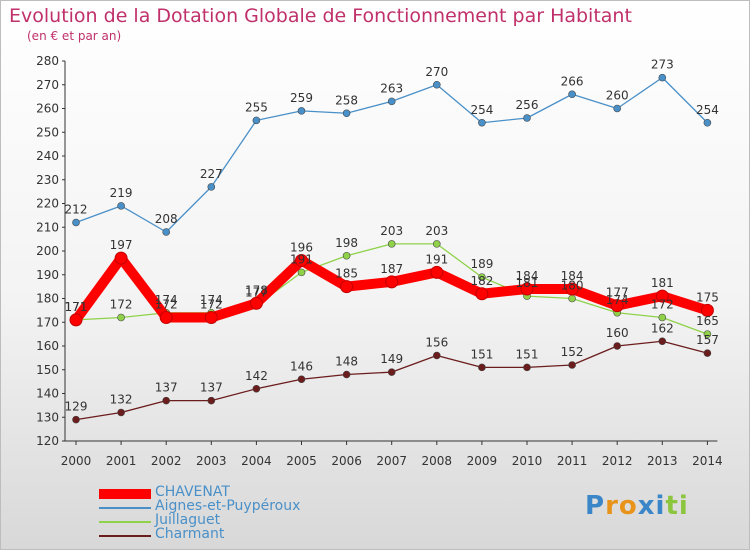  I want to click on x-tick-label: 2010, so click(527, 461).